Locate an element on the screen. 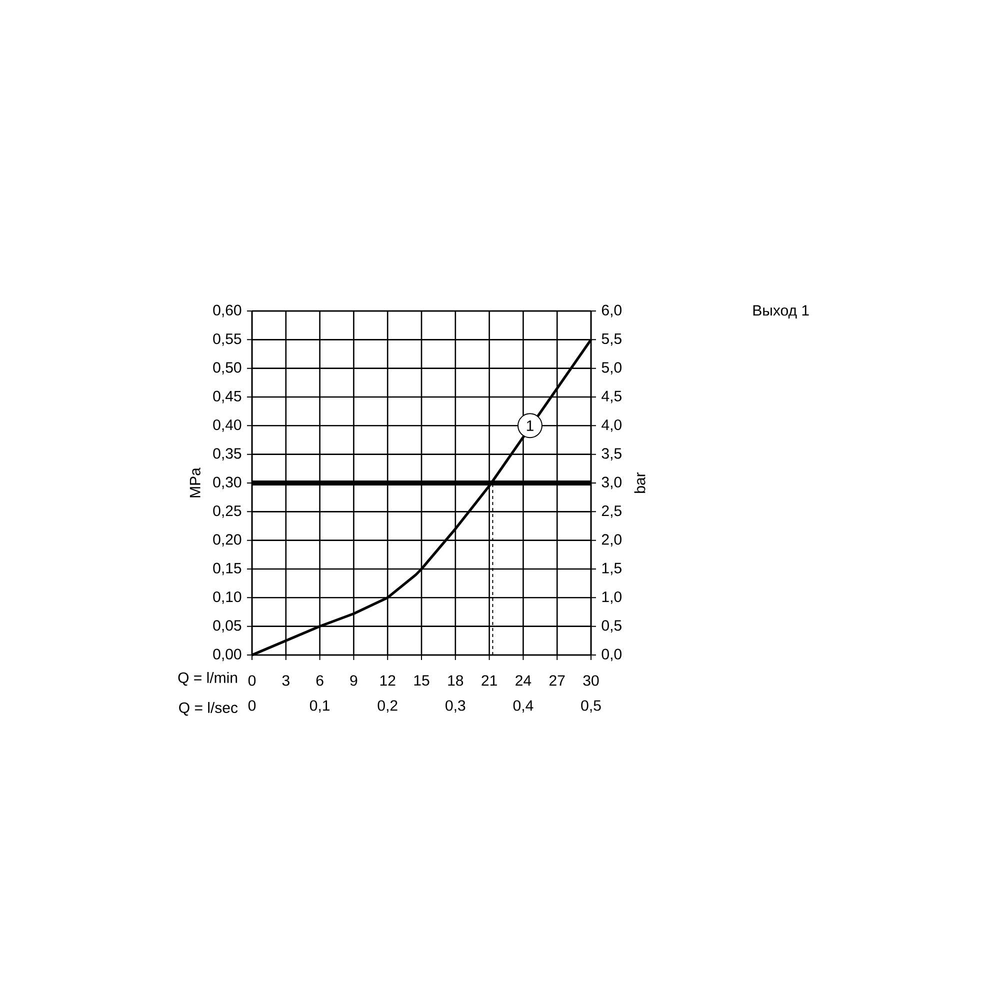 This screenshot has width=1000, height=1000. y-tick-label: 0,00 is located at coordinates (227, 655).